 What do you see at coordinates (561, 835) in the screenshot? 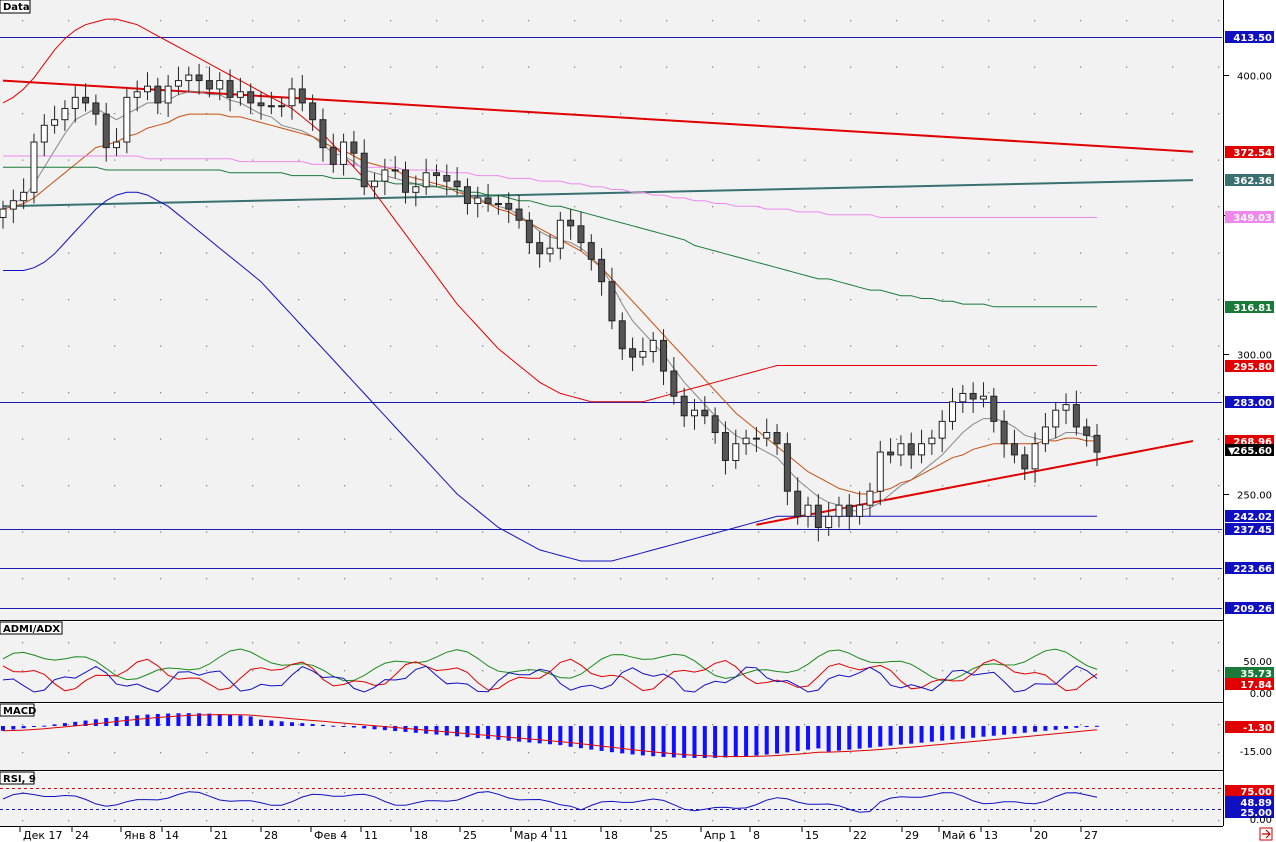
I see `date-label: 11` at bounding box center [561, 835].